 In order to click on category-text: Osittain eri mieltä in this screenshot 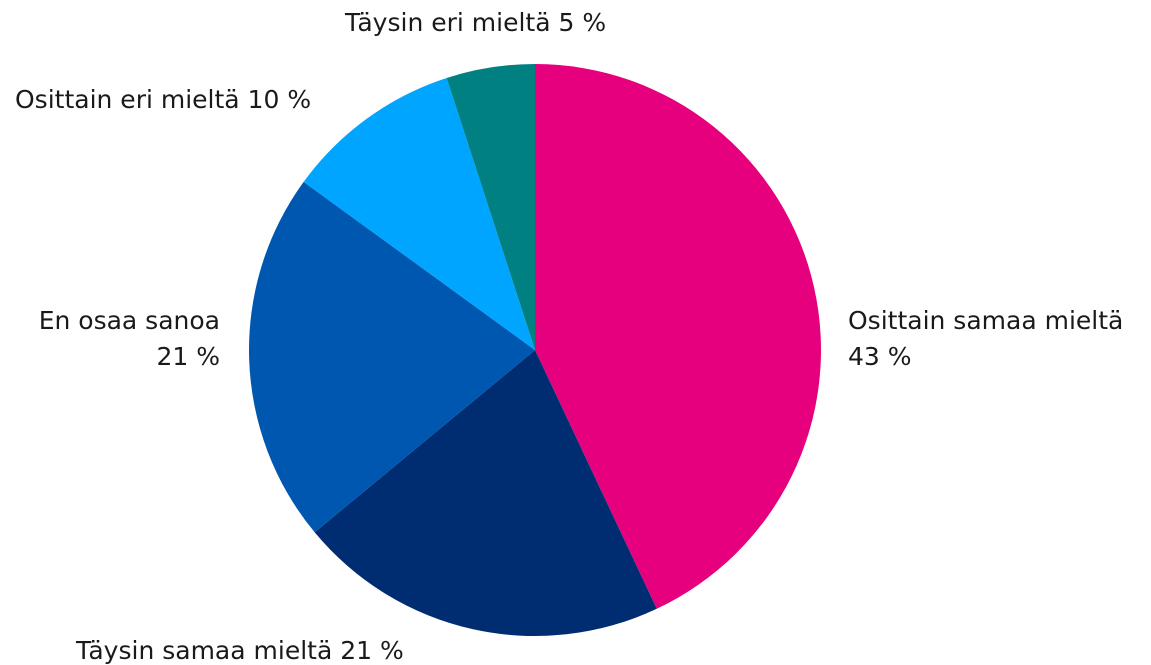, I will do `click(127, 99)`.